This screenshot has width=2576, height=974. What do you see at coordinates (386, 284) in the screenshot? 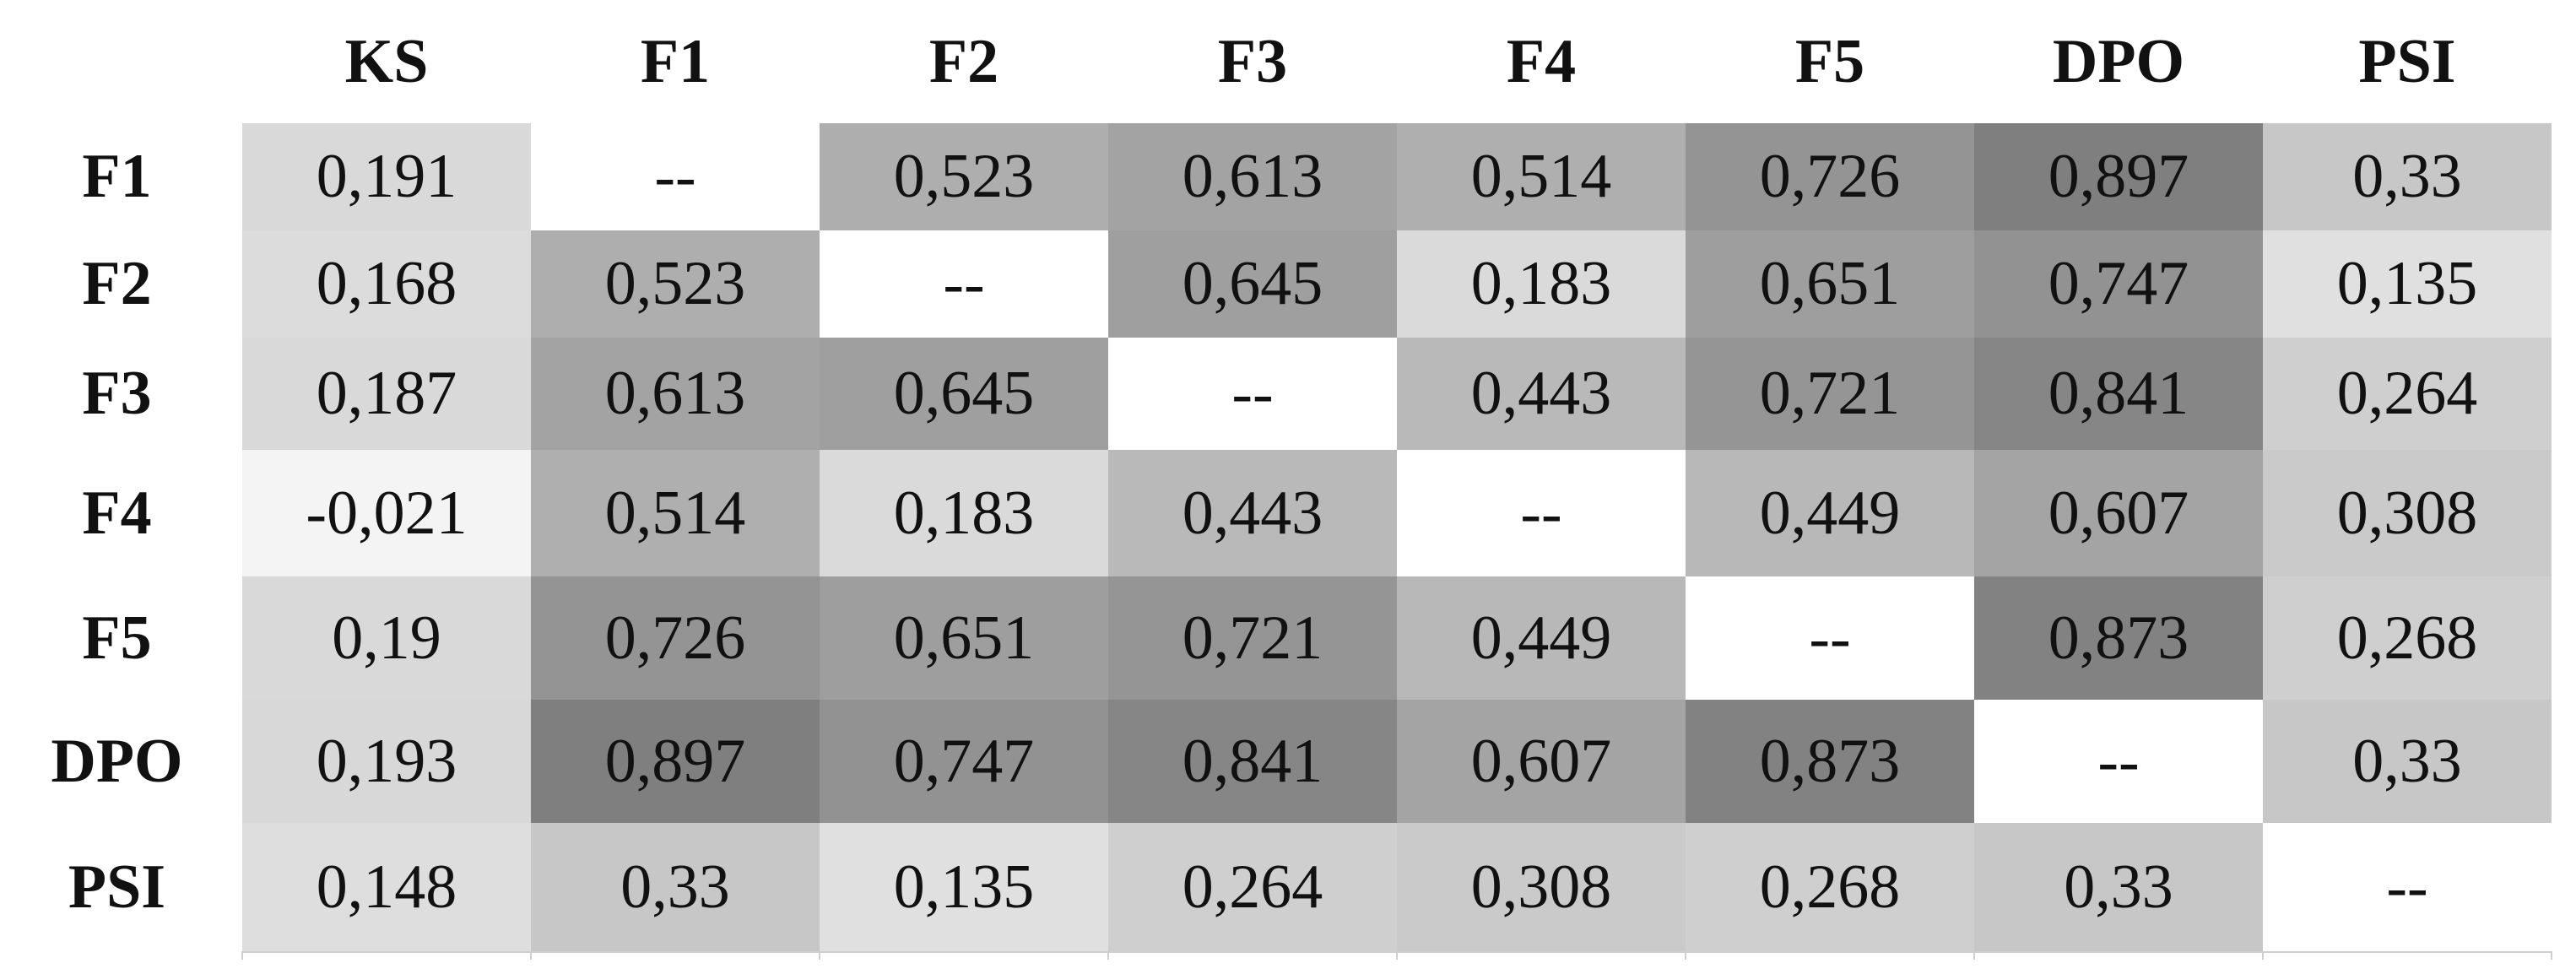
I see `table-cell: 0,168` at bounding box center [386, 284].